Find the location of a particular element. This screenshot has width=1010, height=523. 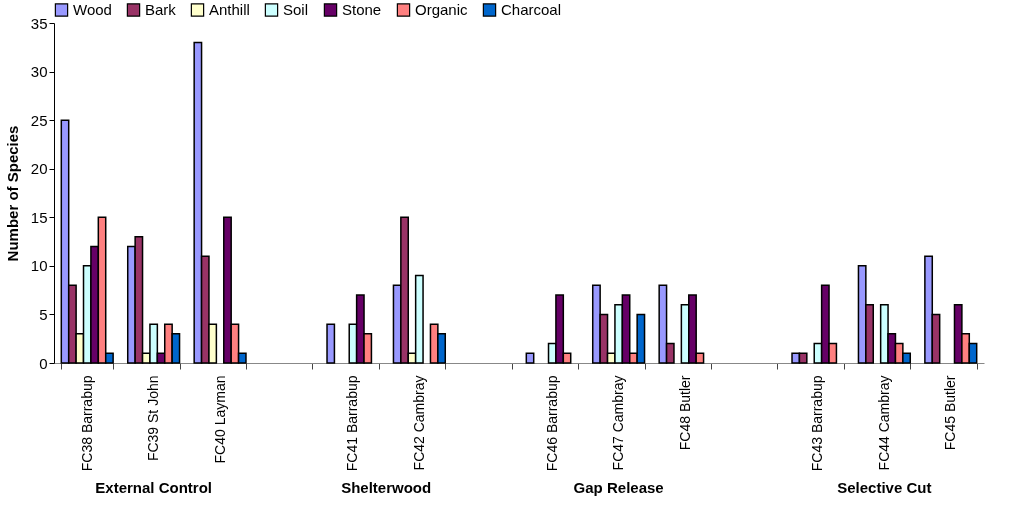

text: Selective Cut is located at coordinates (884, 487).